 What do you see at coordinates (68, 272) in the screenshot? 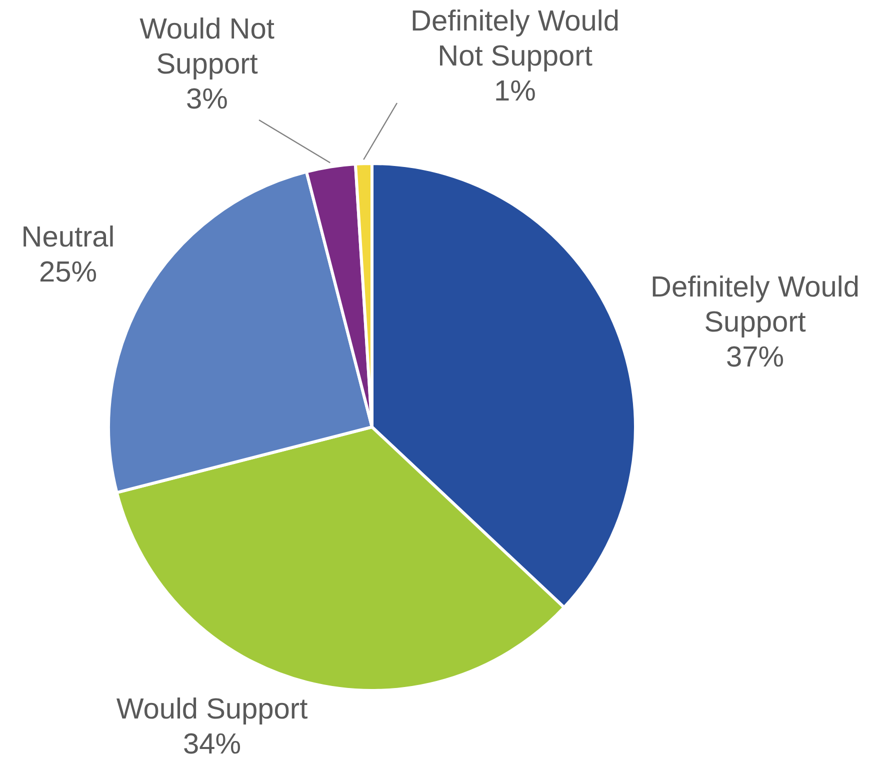
I see `data-label: 25%` at bounding box center [68, 272].